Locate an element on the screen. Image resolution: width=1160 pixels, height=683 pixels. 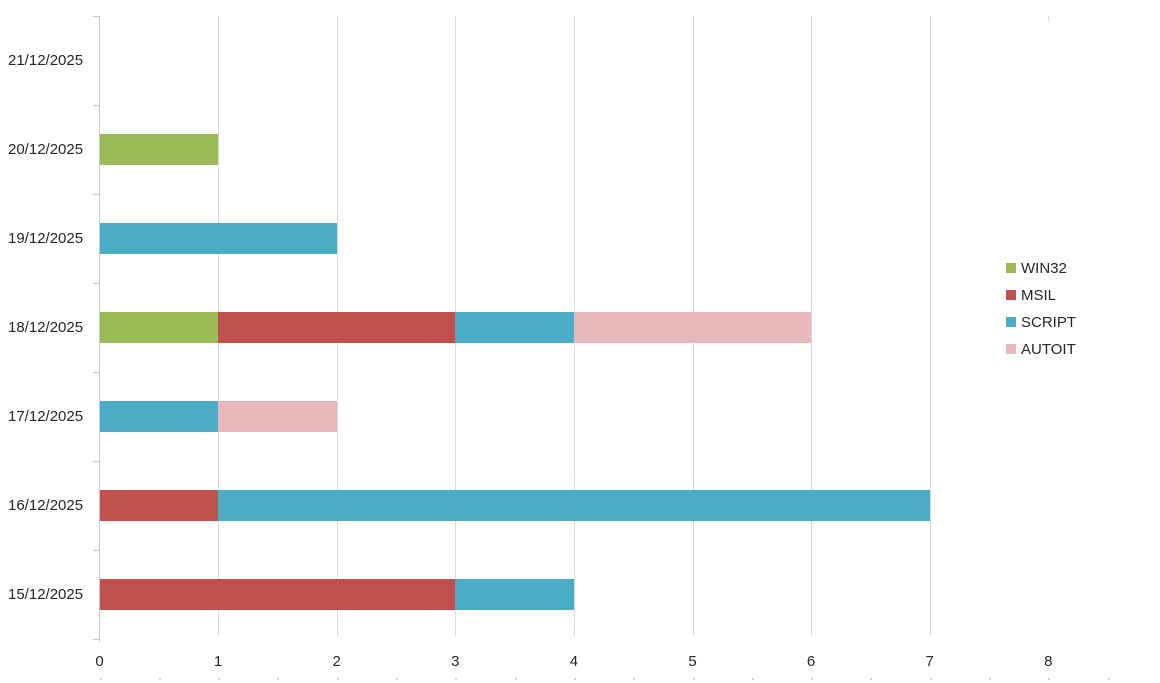
legend-item-autoit: AUTOIT is located at coordinates (1041, 349).